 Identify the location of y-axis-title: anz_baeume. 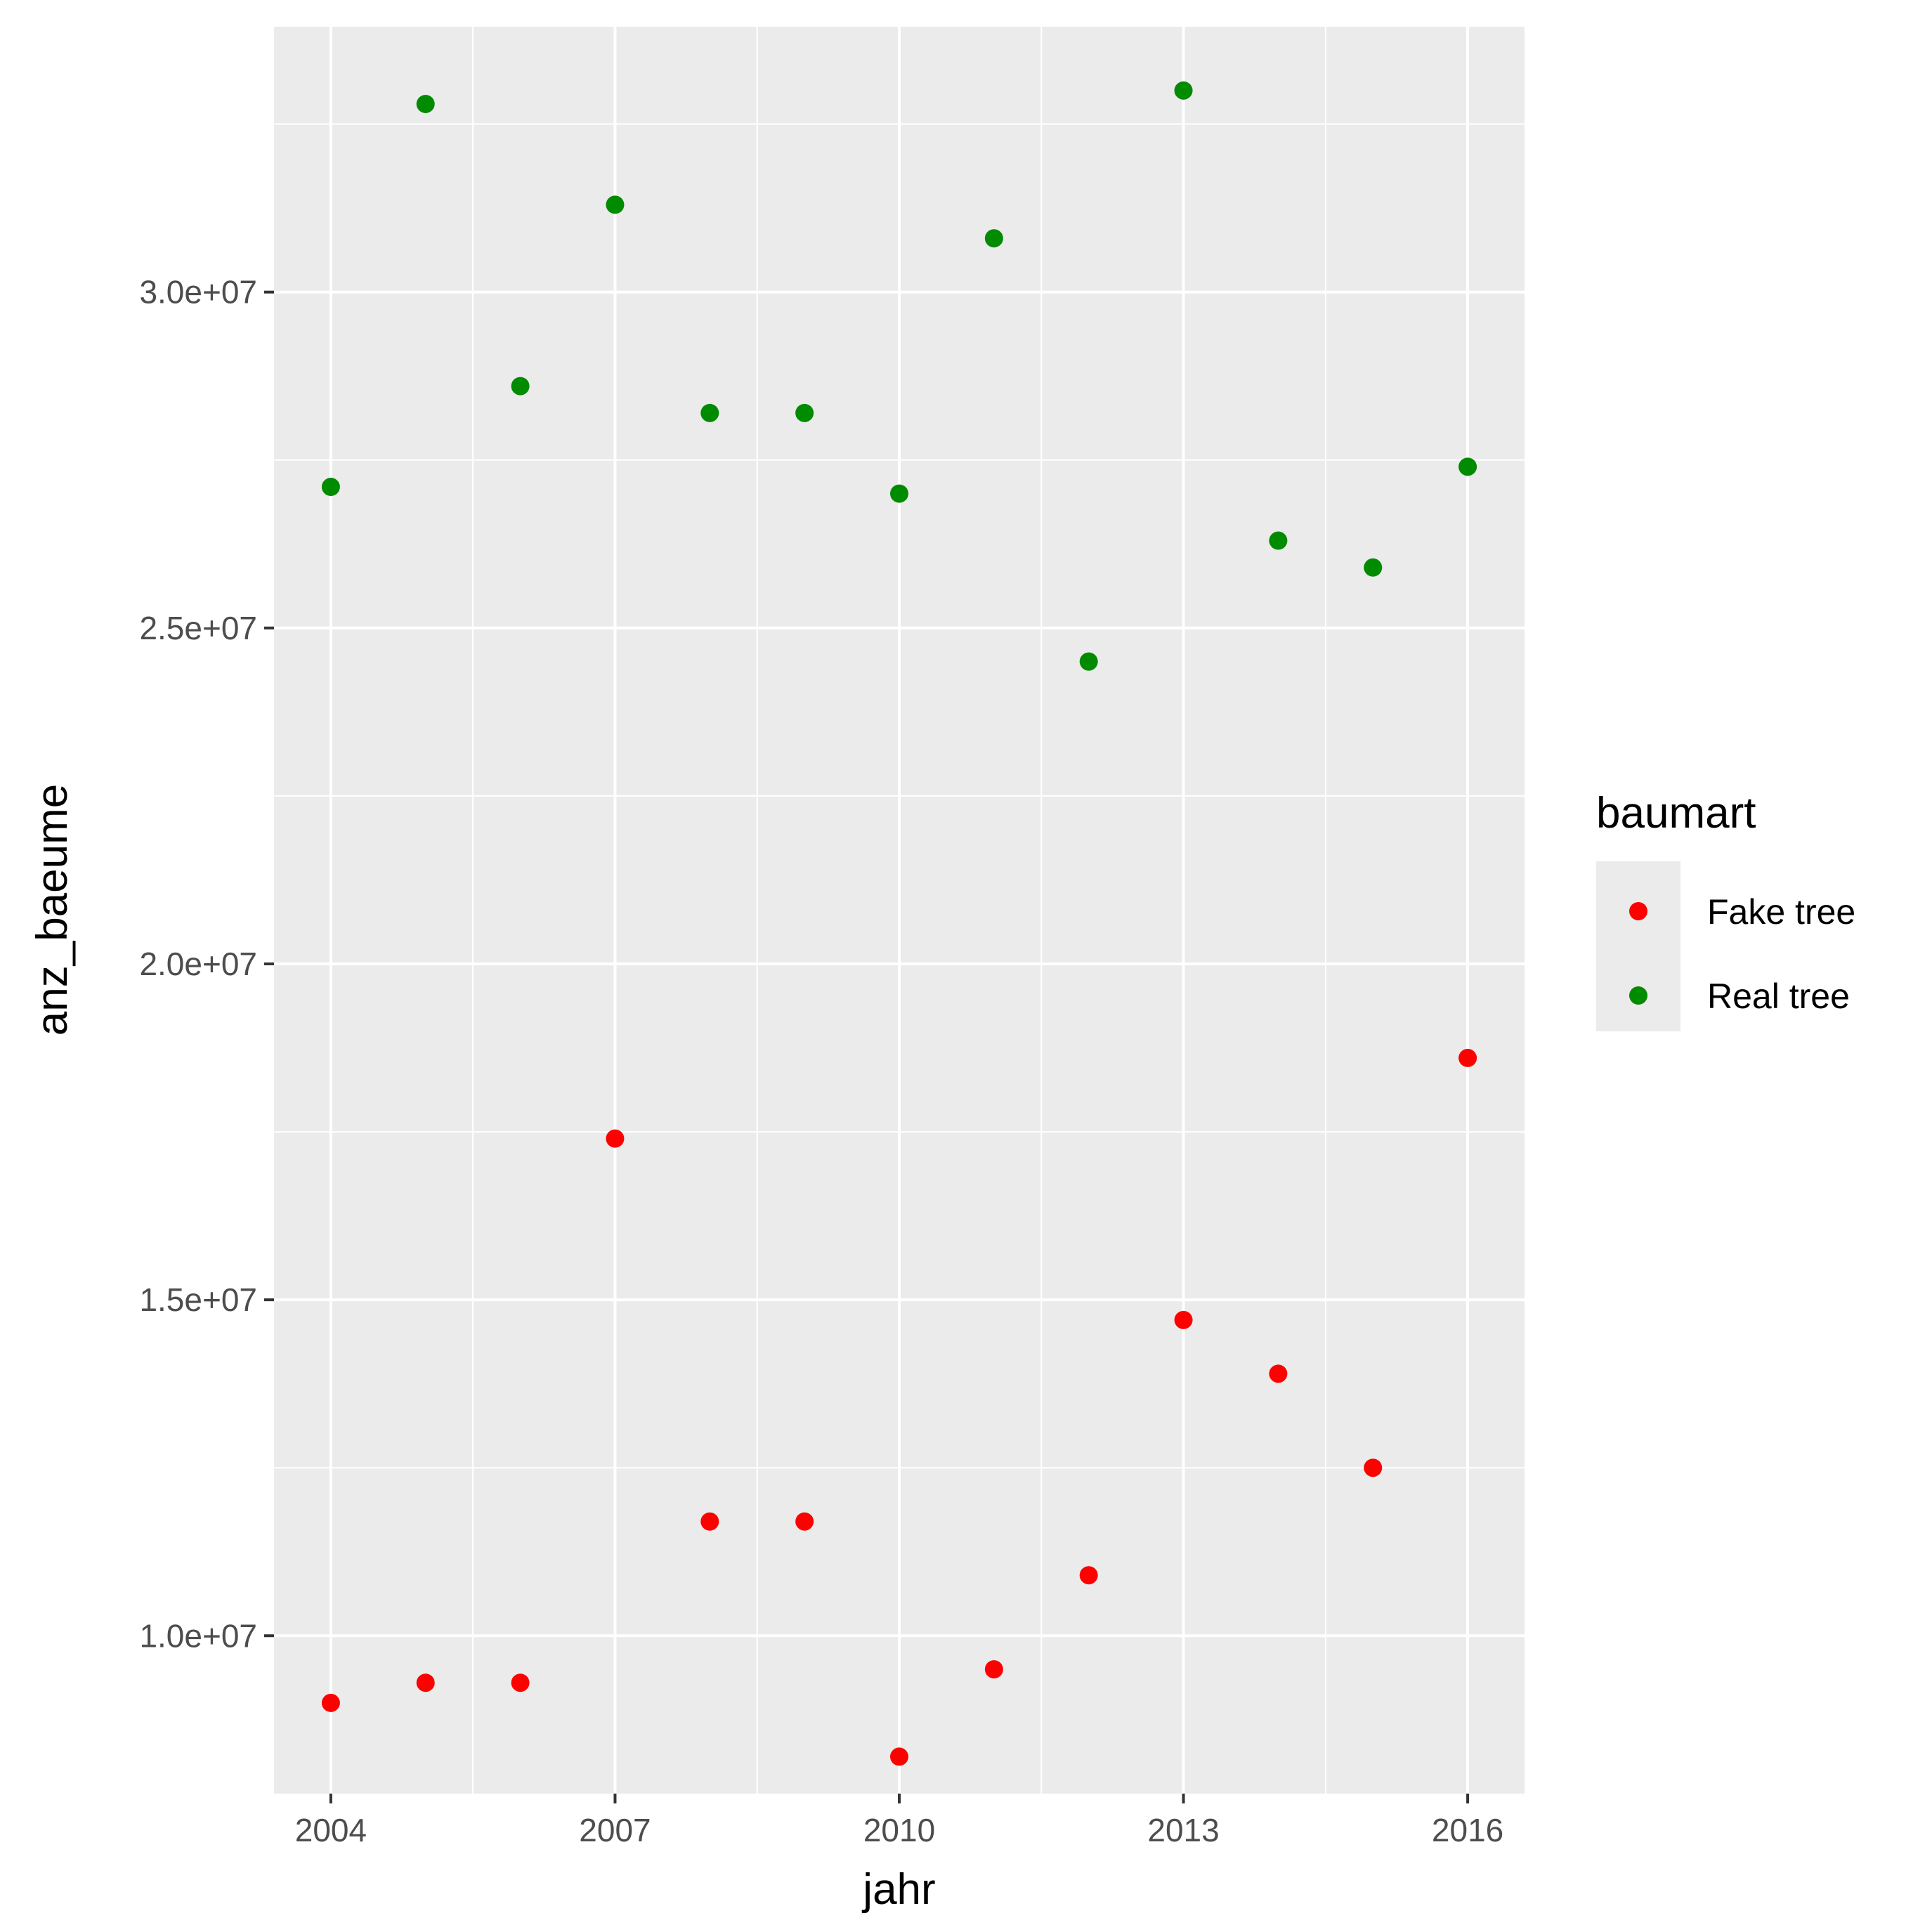
(53, 910).